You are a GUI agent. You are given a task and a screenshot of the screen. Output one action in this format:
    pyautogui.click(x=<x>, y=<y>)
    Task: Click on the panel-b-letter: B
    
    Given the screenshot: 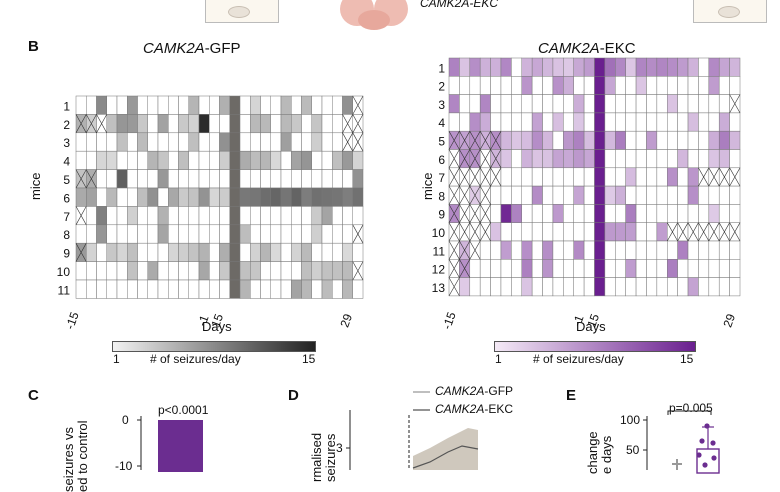 What is the action you would take?
    pyautogui.click(x=33, y=46)
    